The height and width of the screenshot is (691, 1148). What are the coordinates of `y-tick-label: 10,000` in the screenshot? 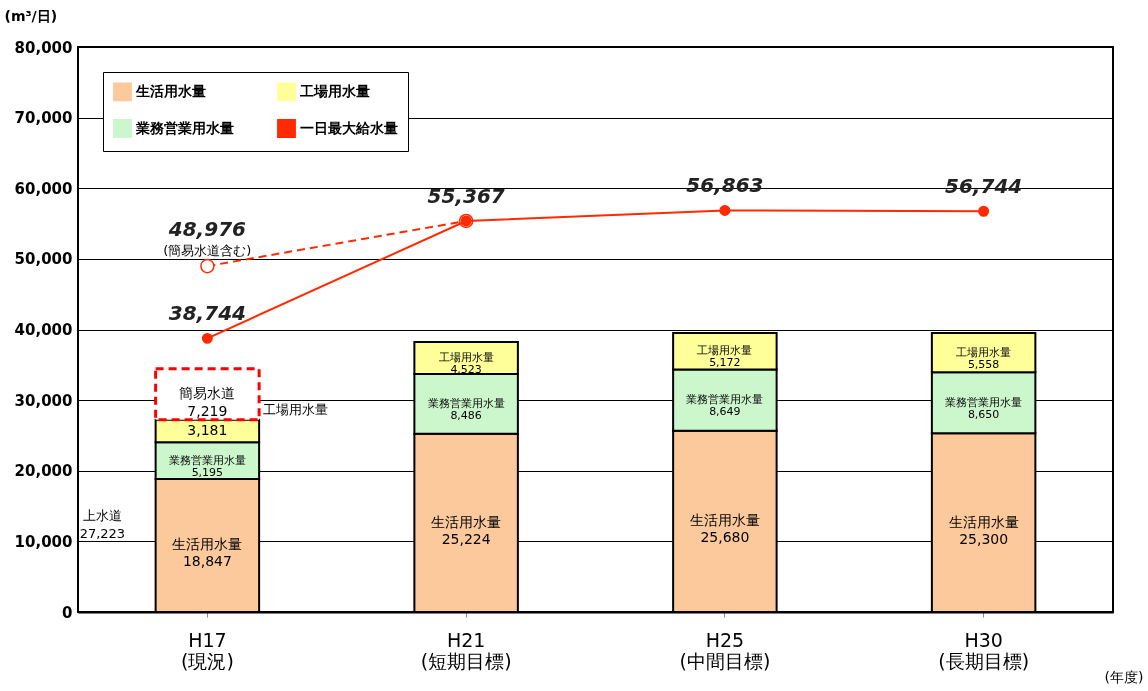 It's located at (43, 541).